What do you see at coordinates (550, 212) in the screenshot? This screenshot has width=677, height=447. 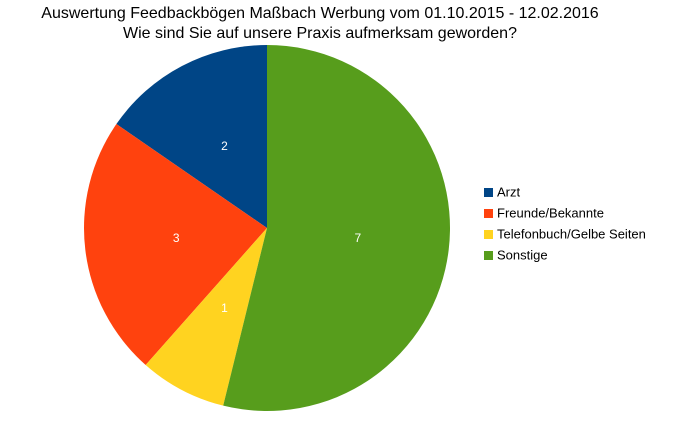 I see `legend-label: Freunde/Bekannte` at bounding box center [550, 212].